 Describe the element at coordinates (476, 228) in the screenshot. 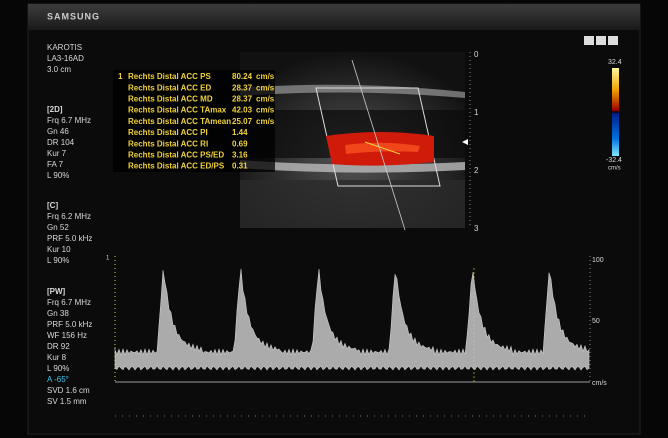

I see `depth-label: 3` at that location.